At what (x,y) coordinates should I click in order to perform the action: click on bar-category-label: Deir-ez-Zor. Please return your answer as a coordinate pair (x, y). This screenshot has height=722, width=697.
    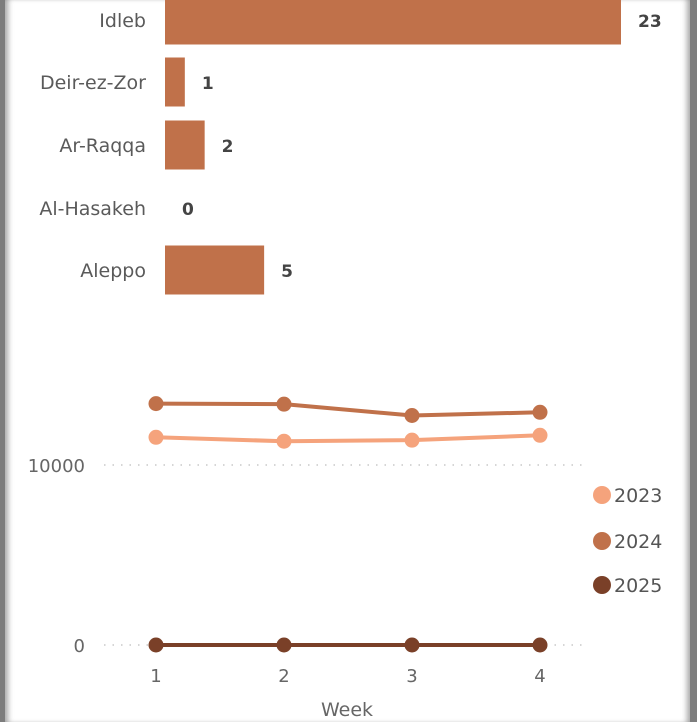
    Looking at the image, I should click on (93, 83).